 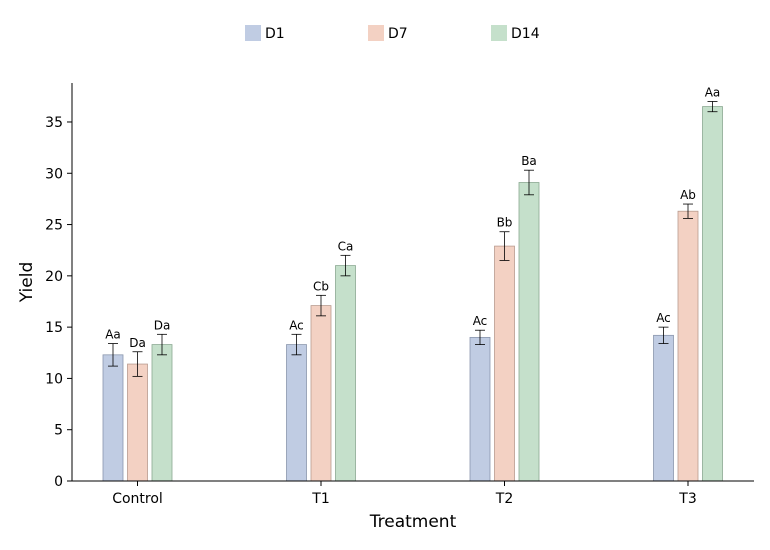 I want to click on legend-label: D1, so click(x=275, y=34).